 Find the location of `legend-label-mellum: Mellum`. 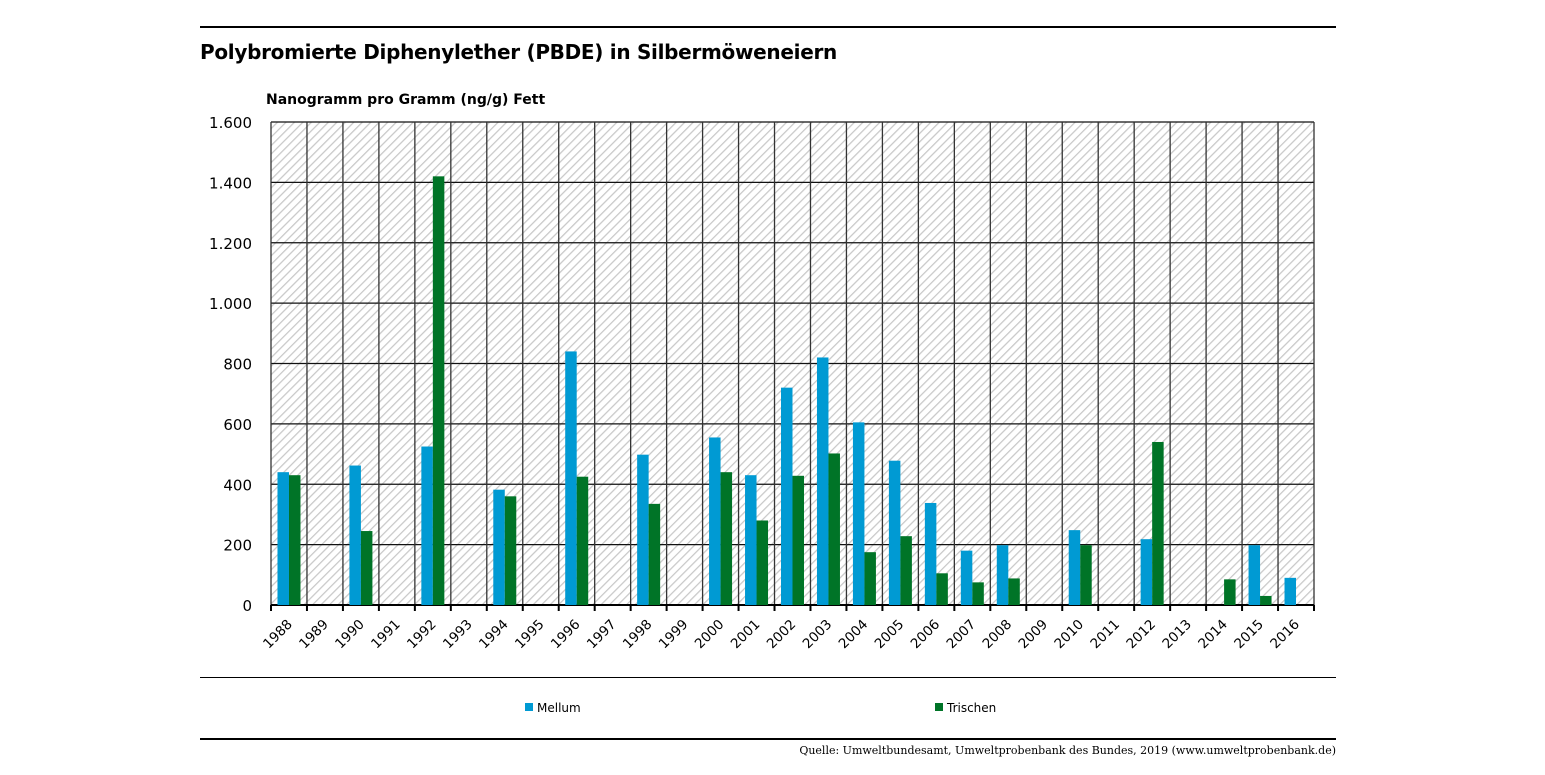

legend-label-mellum: Mellum is located at coordinates (559, 708).